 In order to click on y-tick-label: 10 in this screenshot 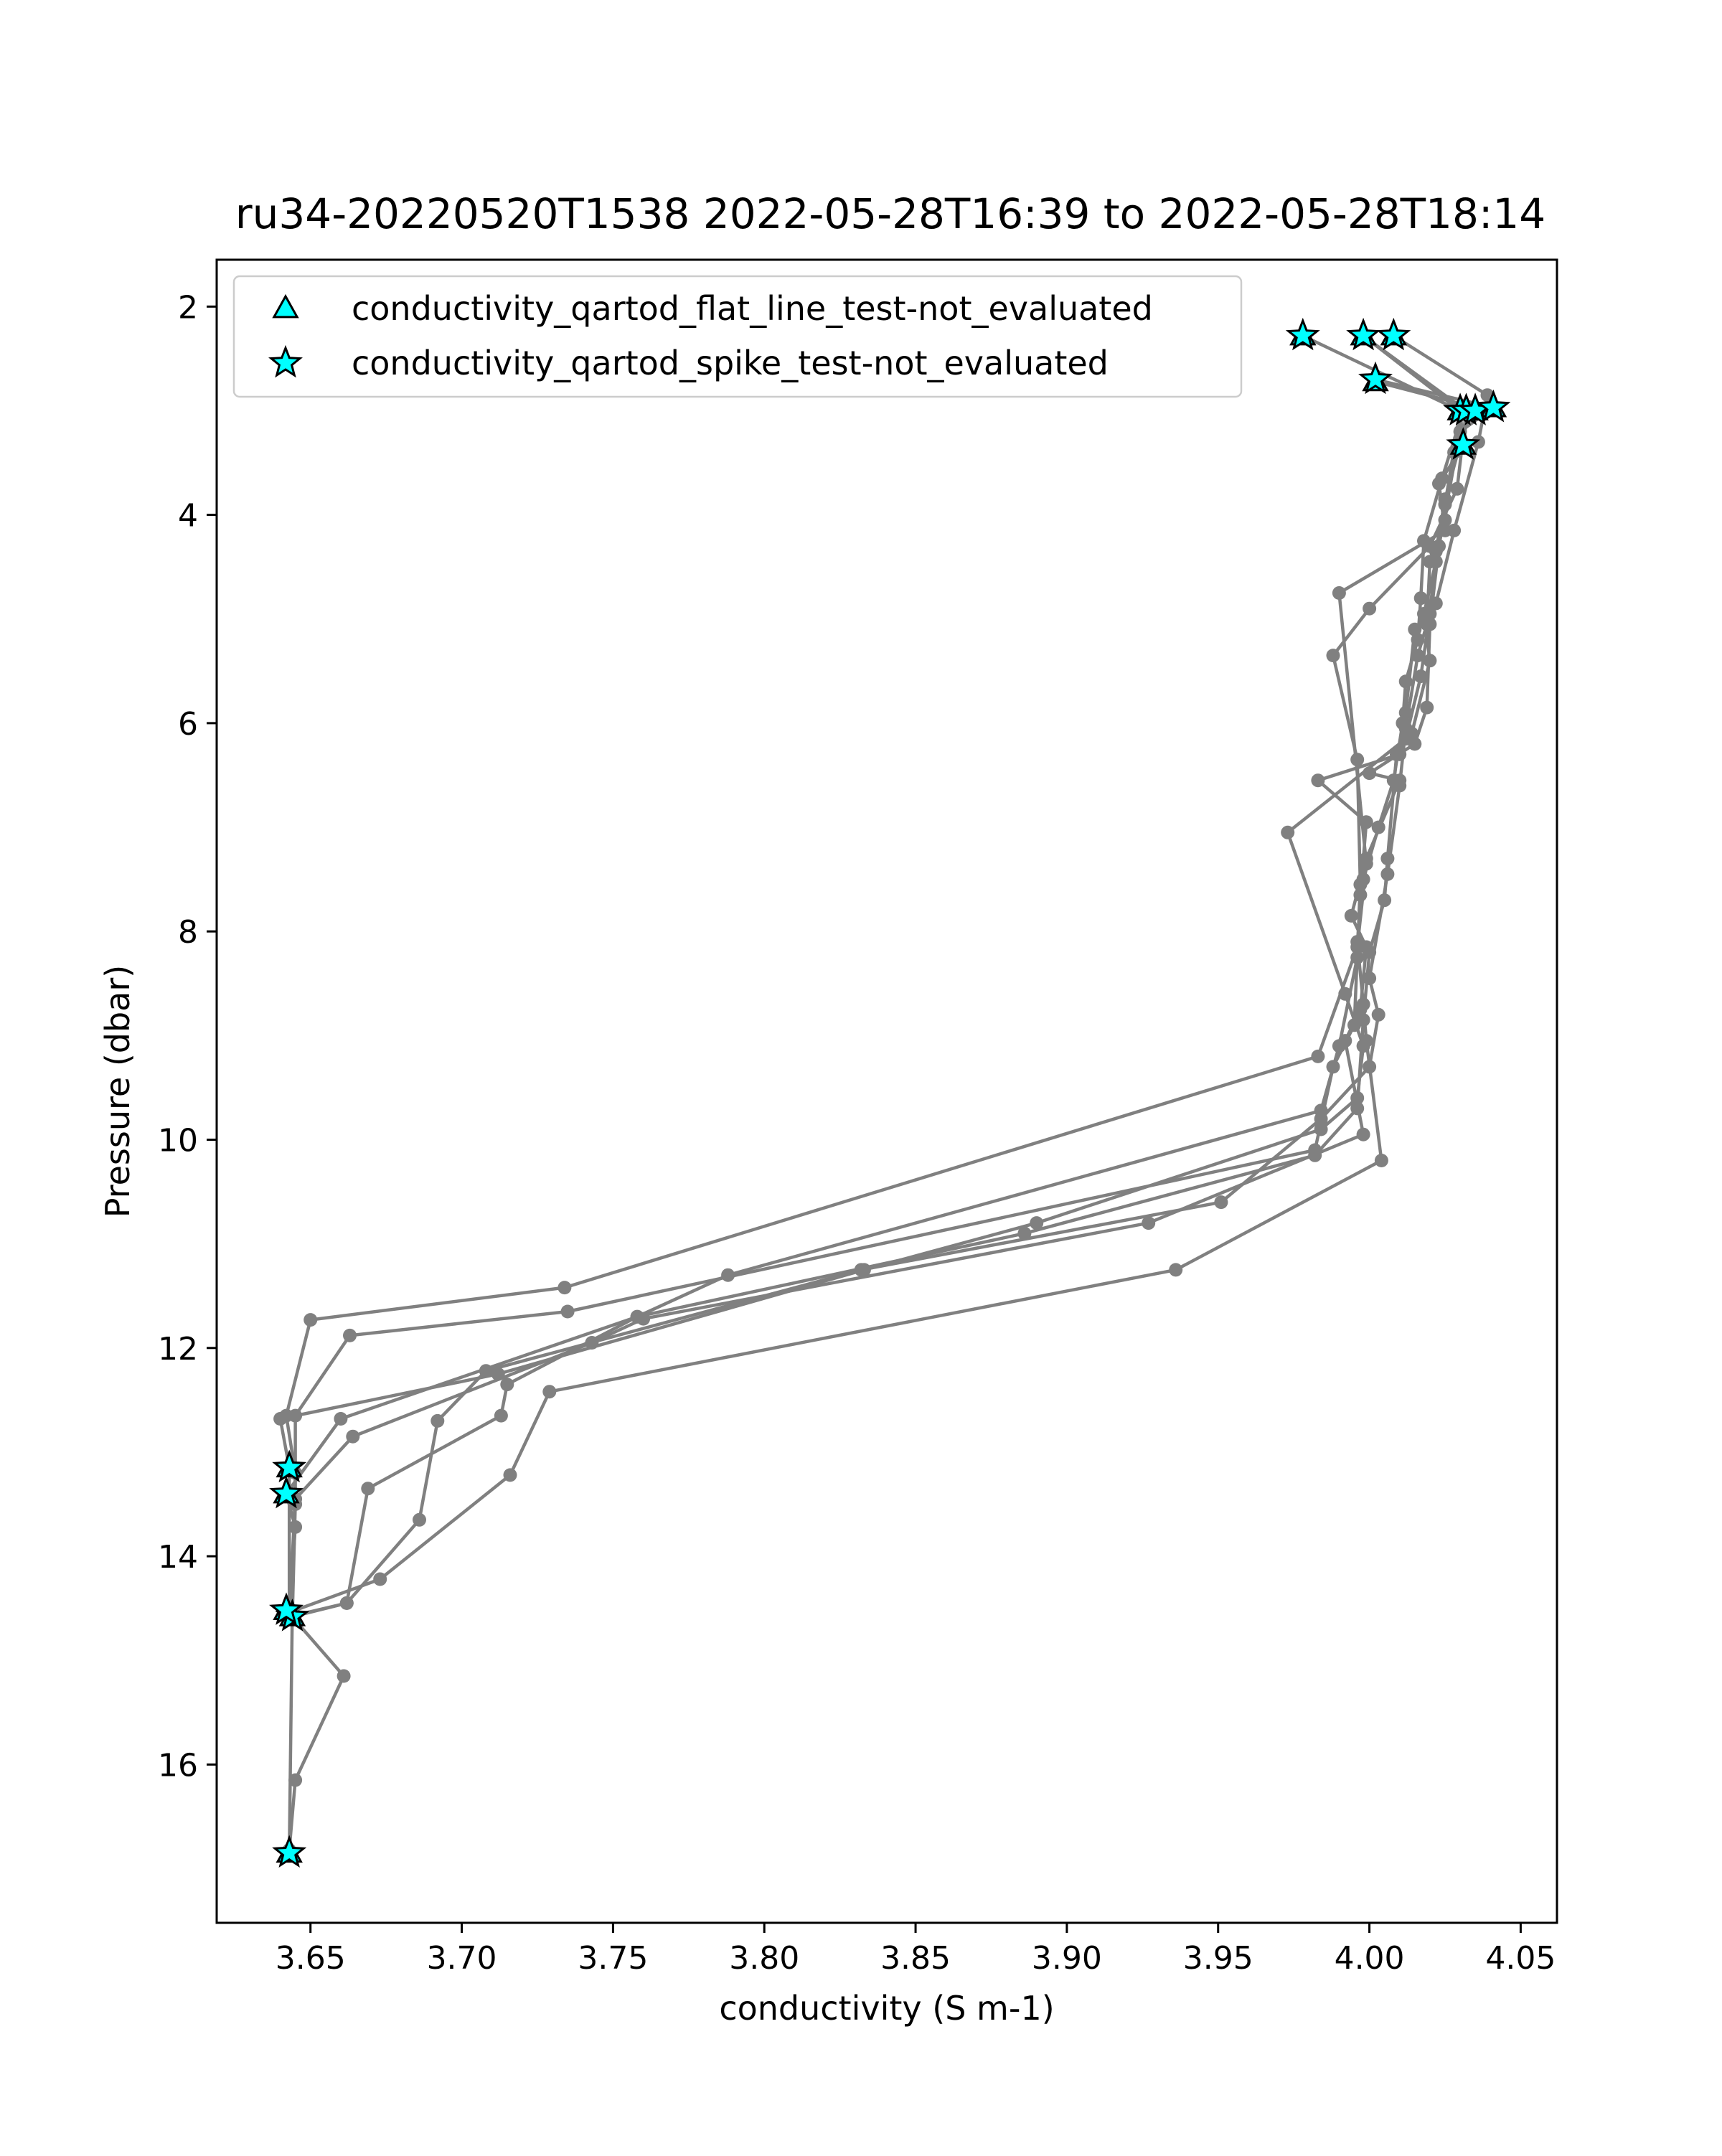, I will do `click(178, 1140)`.